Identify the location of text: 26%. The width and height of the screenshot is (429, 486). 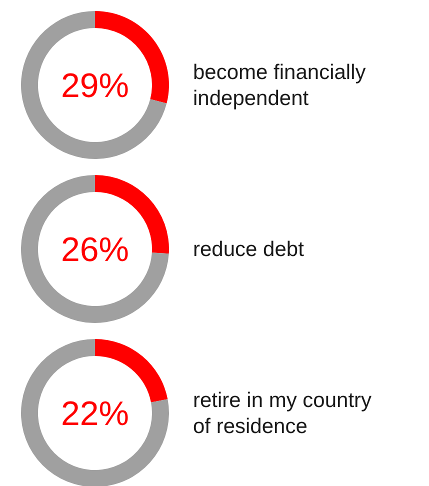
(95, 250).